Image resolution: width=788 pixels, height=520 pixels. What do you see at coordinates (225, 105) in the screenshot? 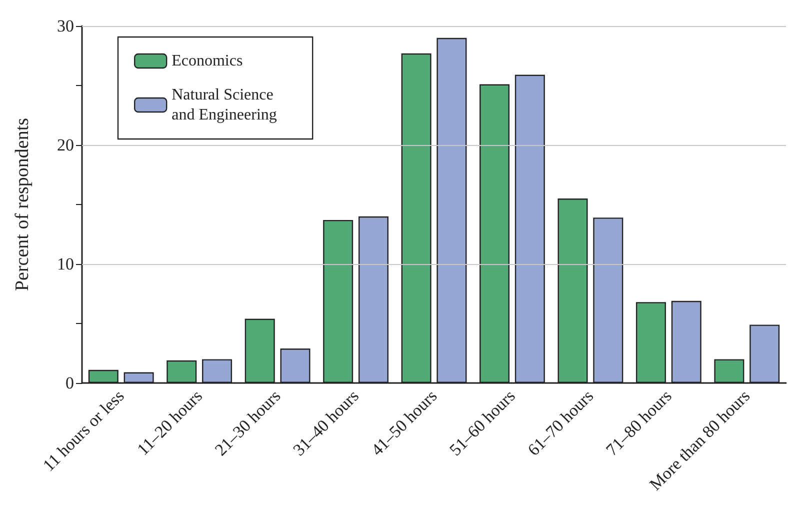
I see `legend-label: Natural Science and Engineering` at bounding box center [225, 105].